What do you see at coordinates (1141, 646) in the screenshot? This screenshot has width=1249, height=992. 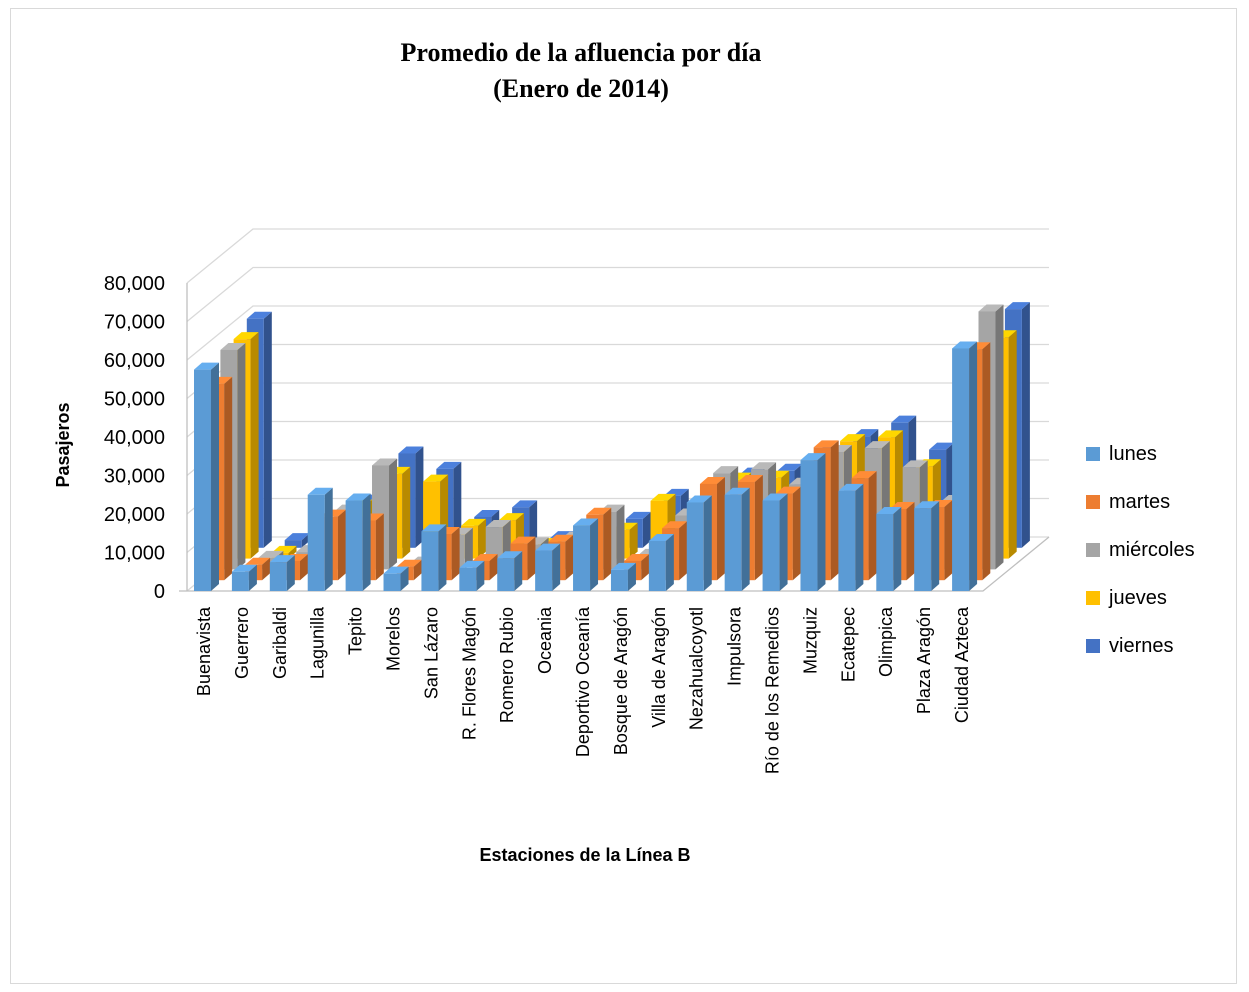 I see `legend-label: viernes` at bounding box center [1141, 646].